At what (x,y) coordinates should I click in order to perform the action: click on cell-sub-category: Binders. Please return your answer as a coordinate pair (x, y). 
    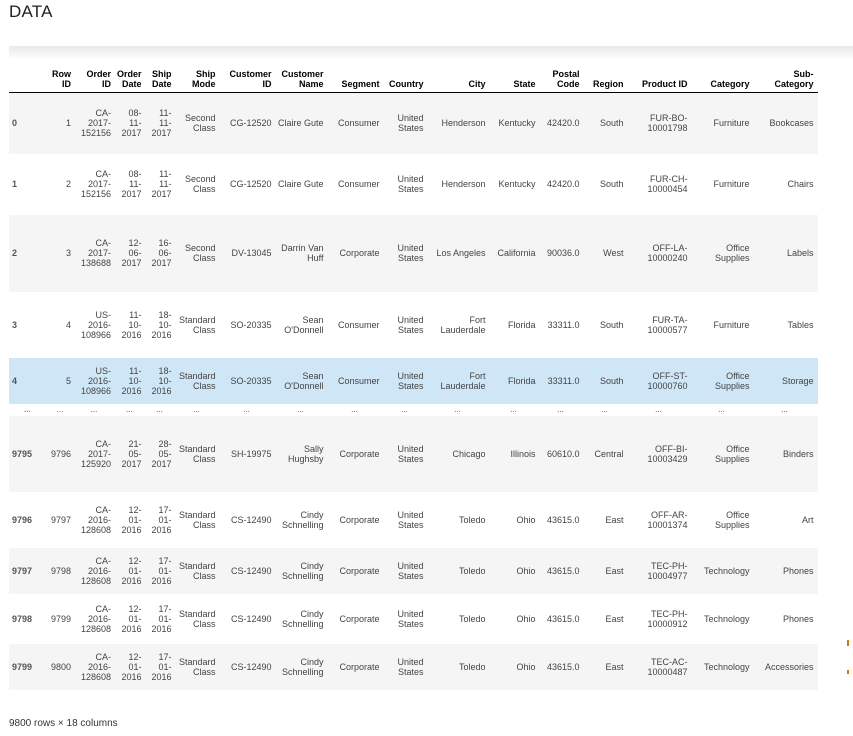
    Looking at the image, I should click on (798, 453).